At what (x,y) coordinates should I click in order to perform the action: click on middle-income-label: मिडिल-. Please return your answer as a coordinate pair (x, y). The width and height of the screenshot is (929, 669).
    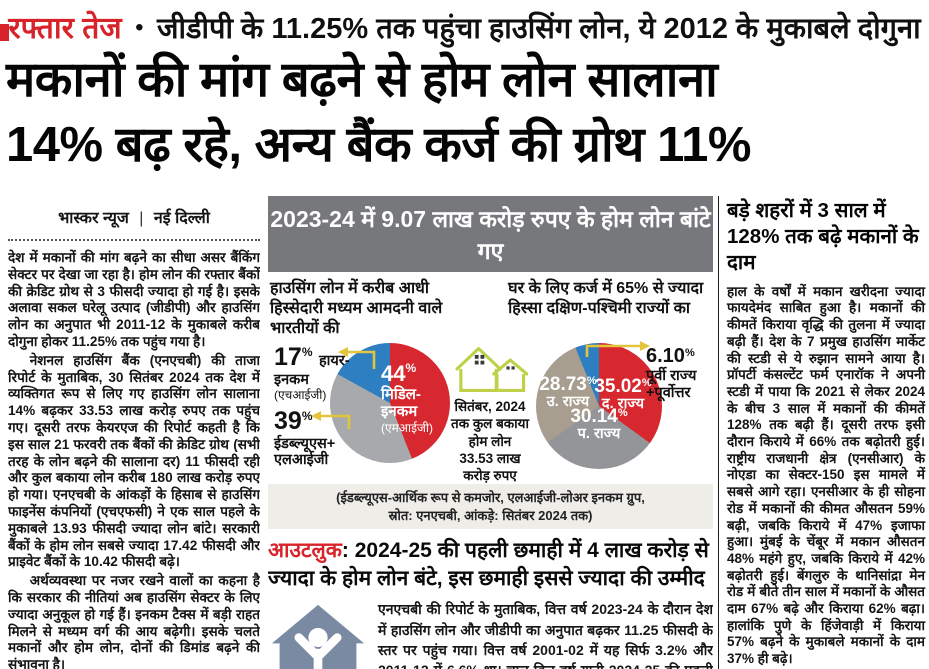
    Looking at the image, I should click on (401, 394).